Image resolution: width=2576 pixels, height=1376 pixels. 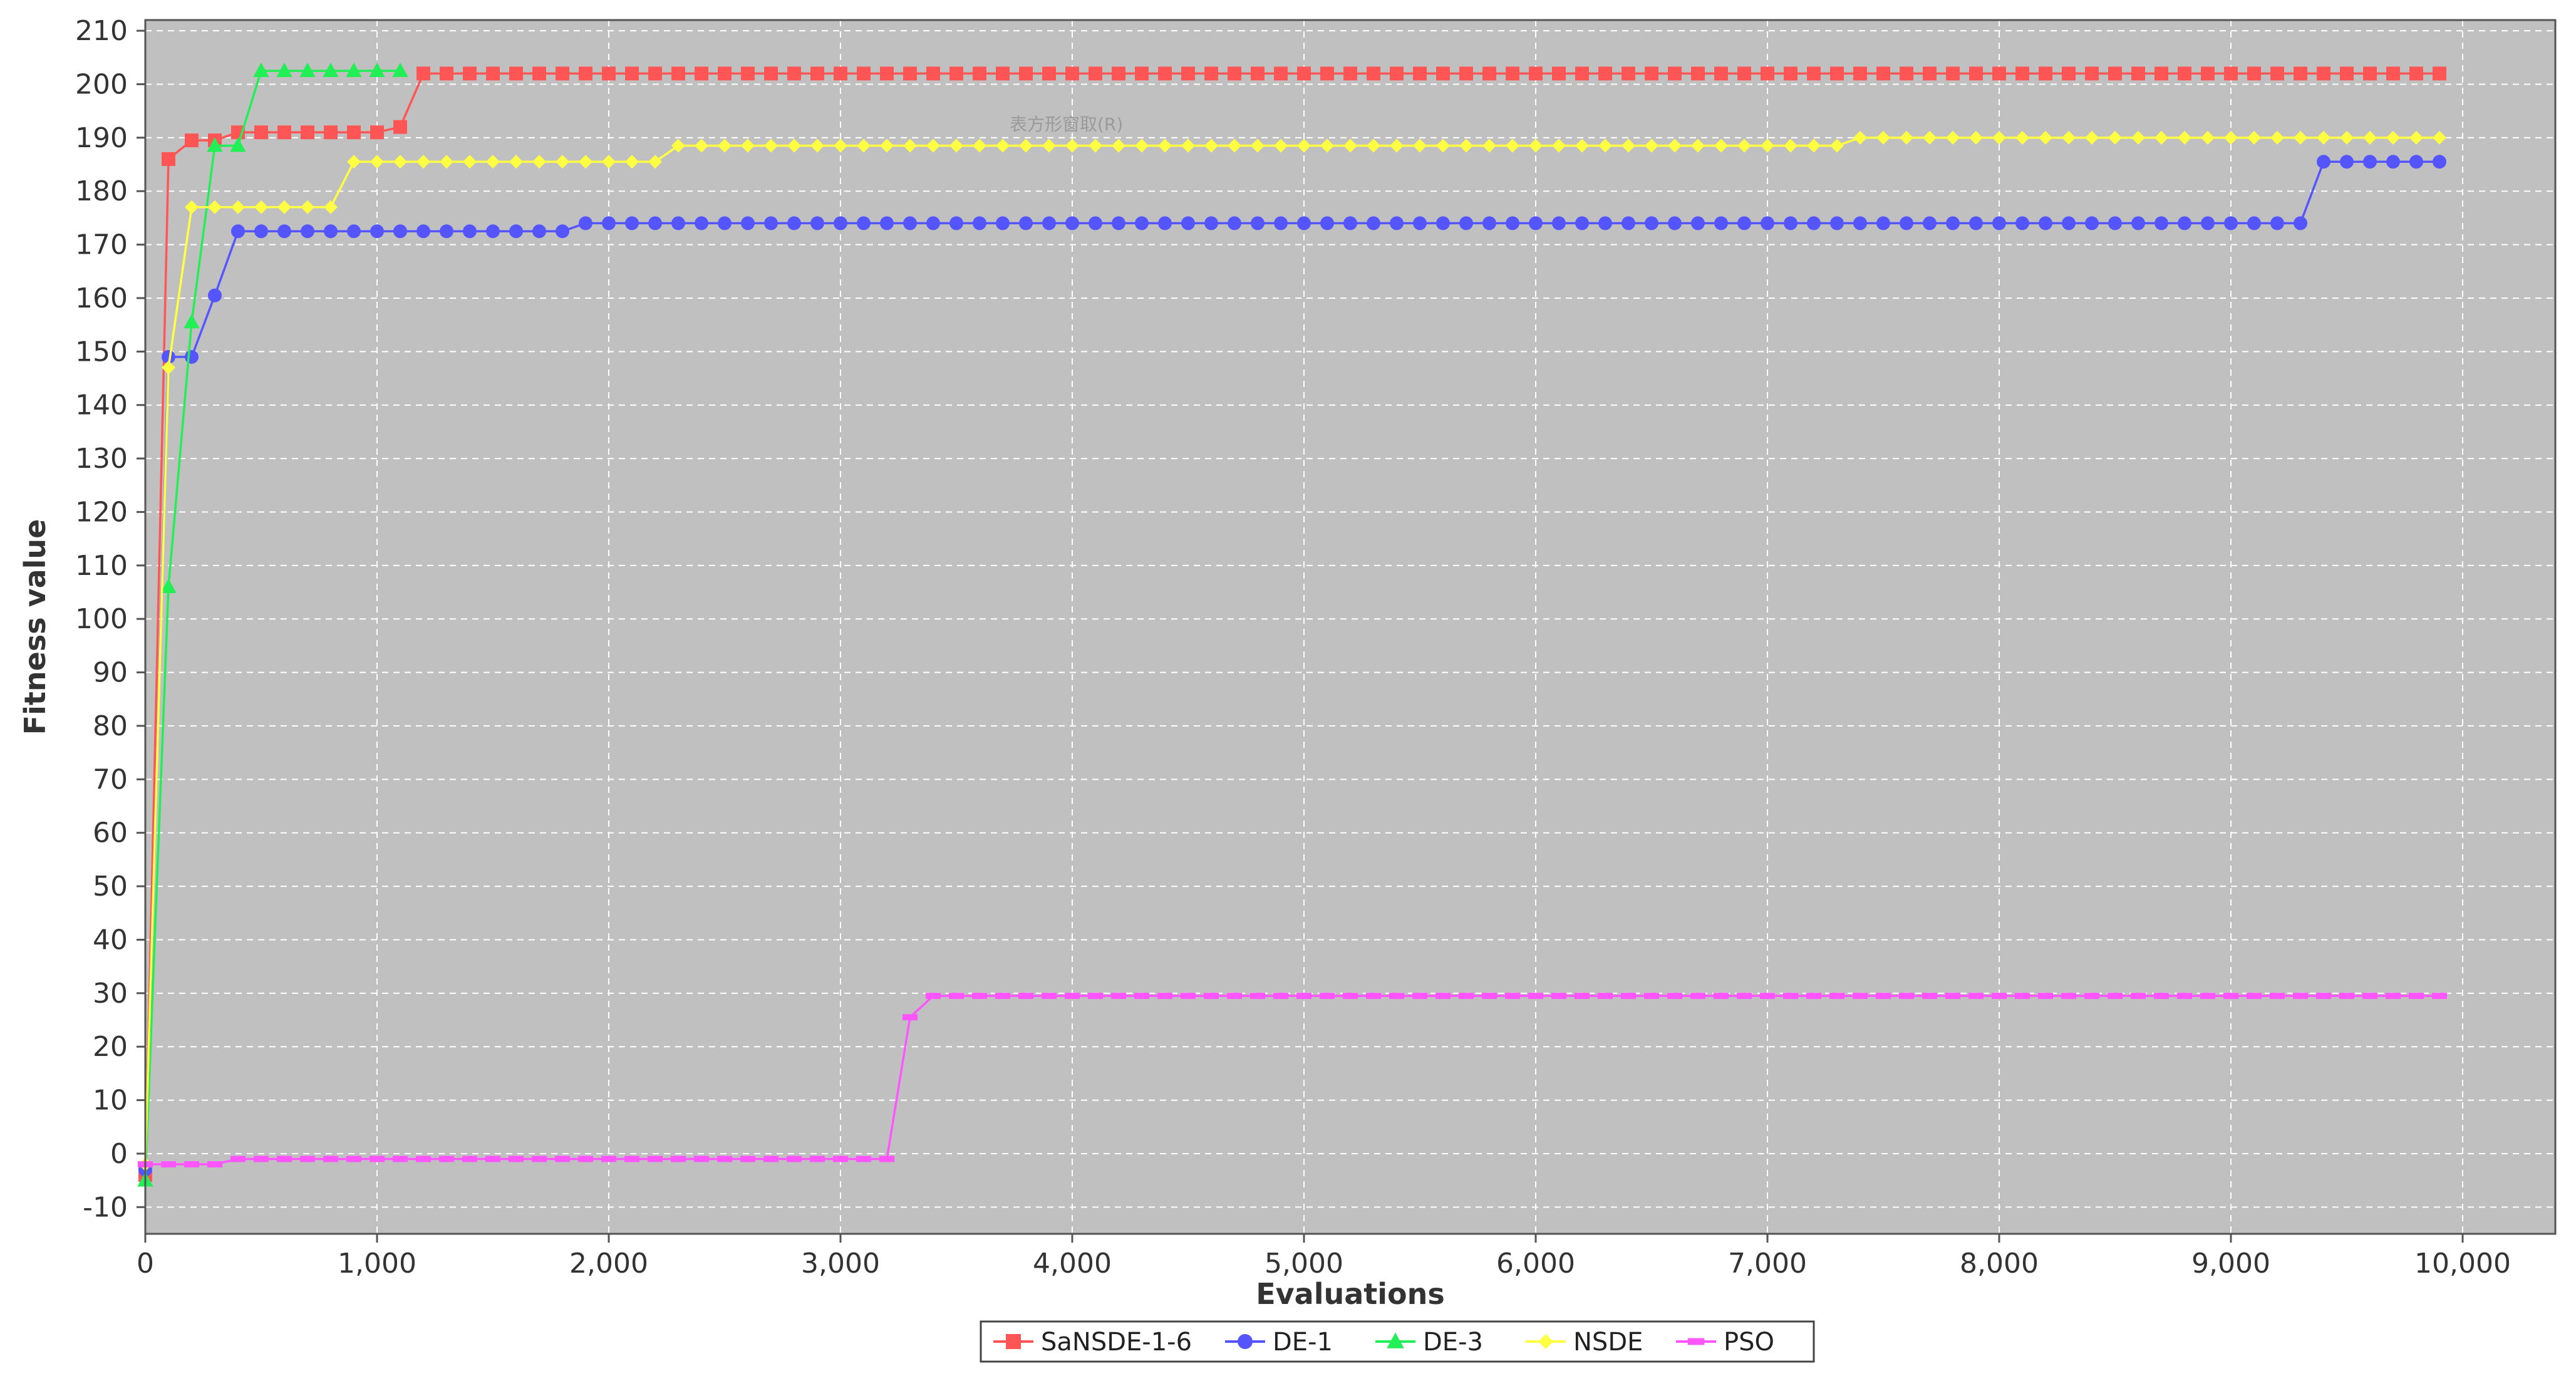 What do you see at coordinates (1395, 1340) in the screenshot?
I see `legend-swatch-marker` at bounding box center [1395, 1340].